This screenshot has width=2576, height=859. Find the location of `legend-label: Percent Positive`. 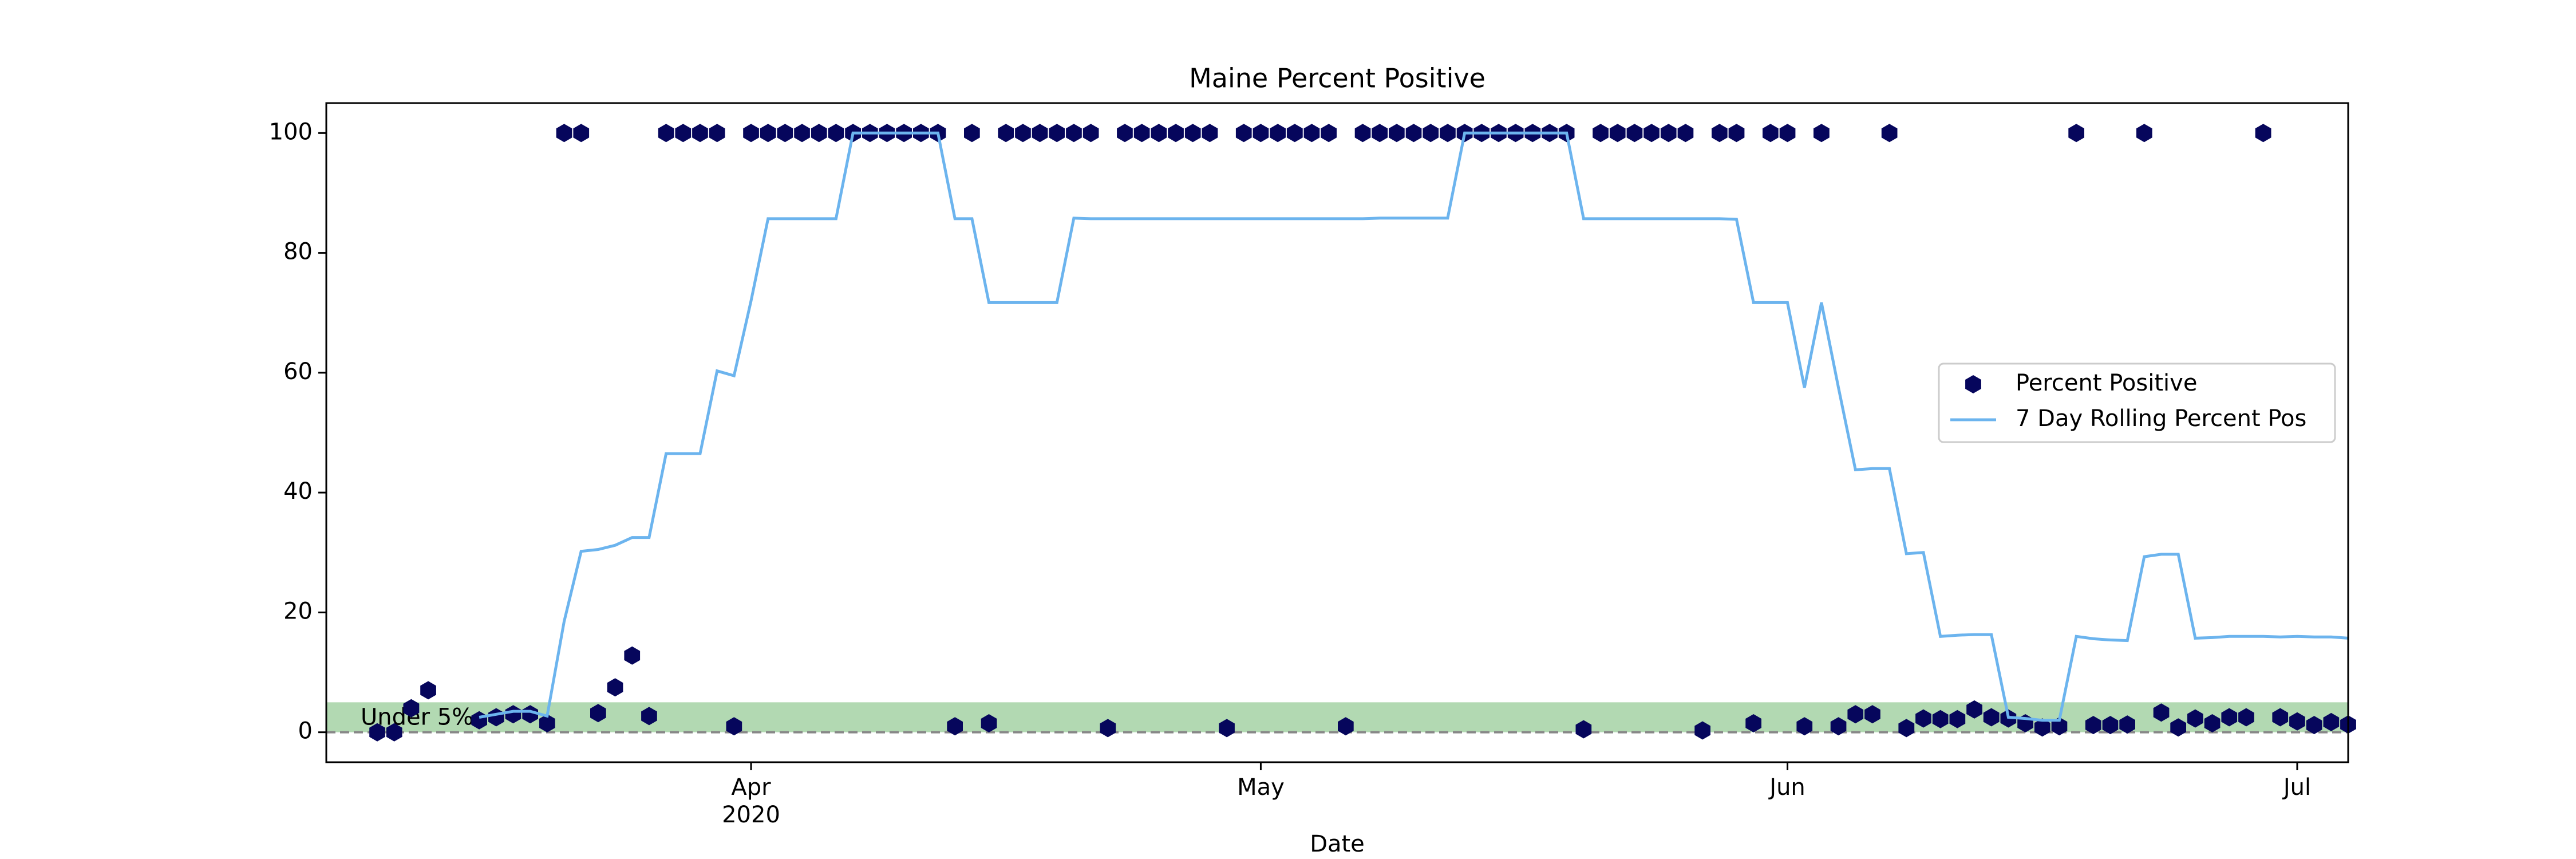

legend-label: Percent Positive is located at coordinates (2106, 383).